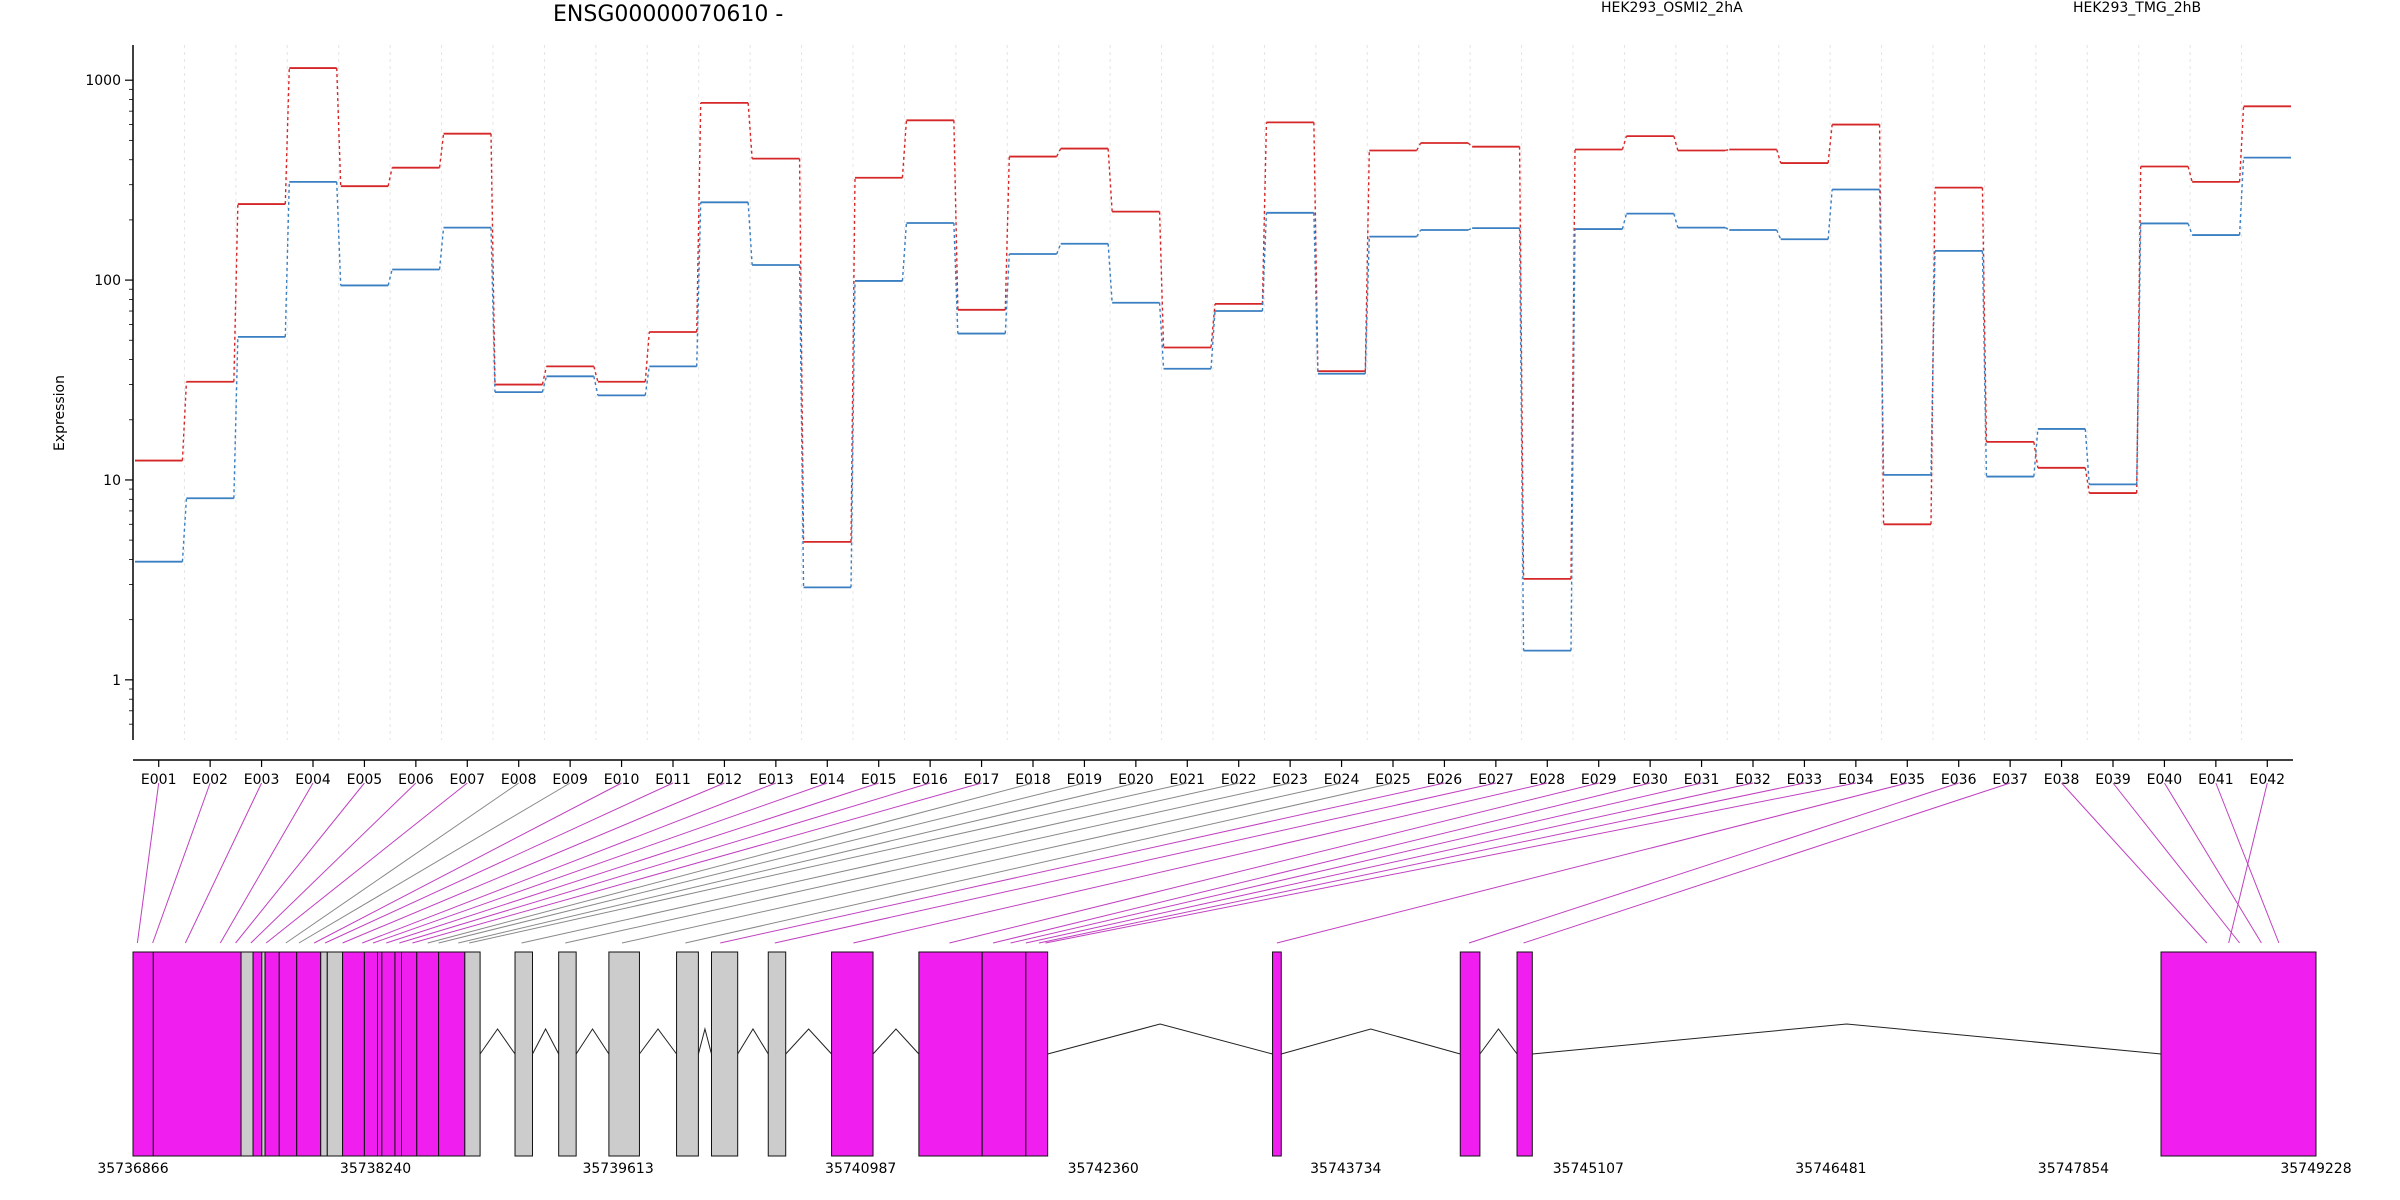  Describe the element at coordinates (1496, 780) in the screenshot. I see `x-tick-label: E027` at that location.